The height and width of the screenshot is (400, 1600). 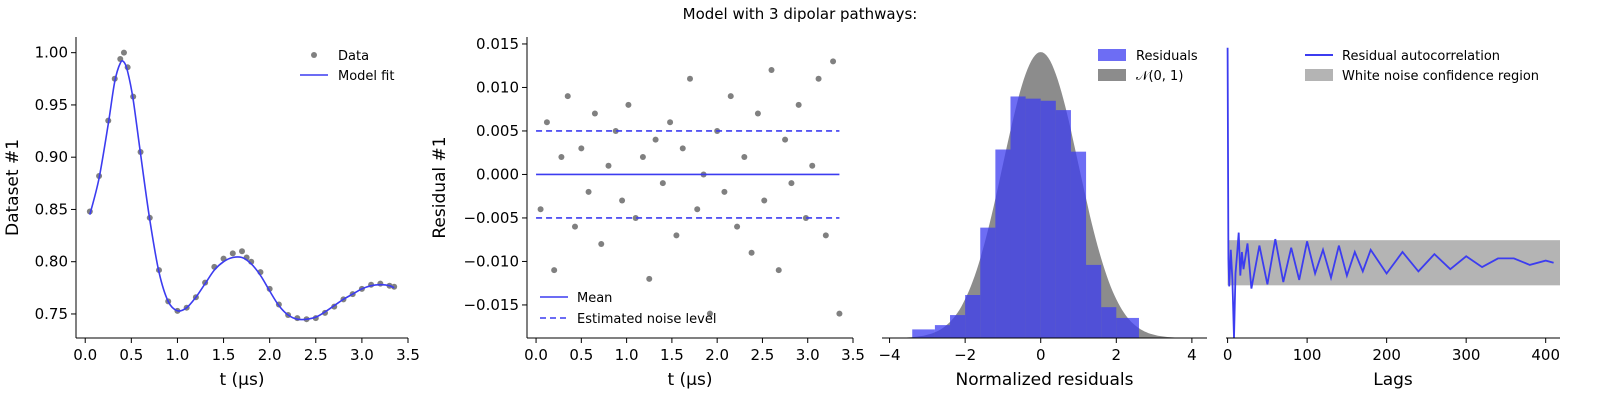 I want to click on y-tick-label: 0.90, so click(x=51, y=157).